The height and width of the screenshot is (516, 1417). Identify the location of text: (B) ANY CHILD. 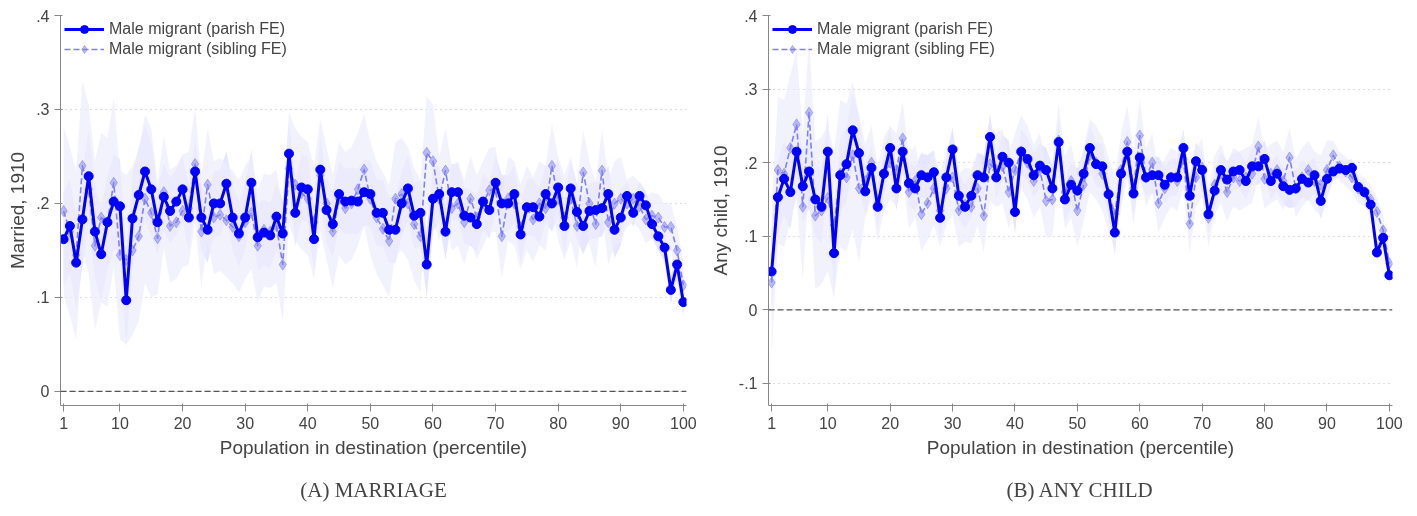
(1079, 489).